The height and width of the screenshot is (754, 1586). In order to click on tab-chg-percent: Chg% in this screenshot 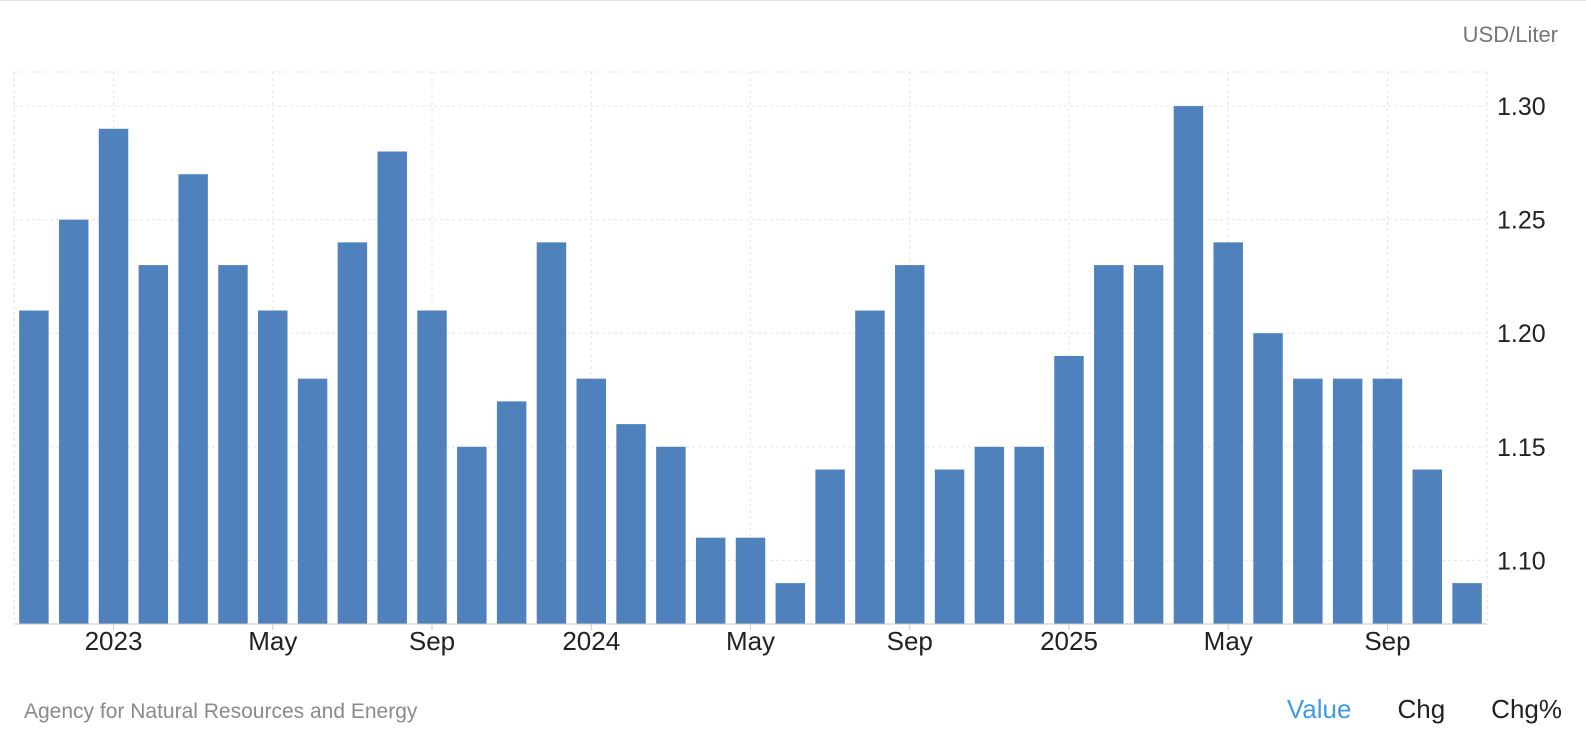, I will do `click(1526, 709)`.